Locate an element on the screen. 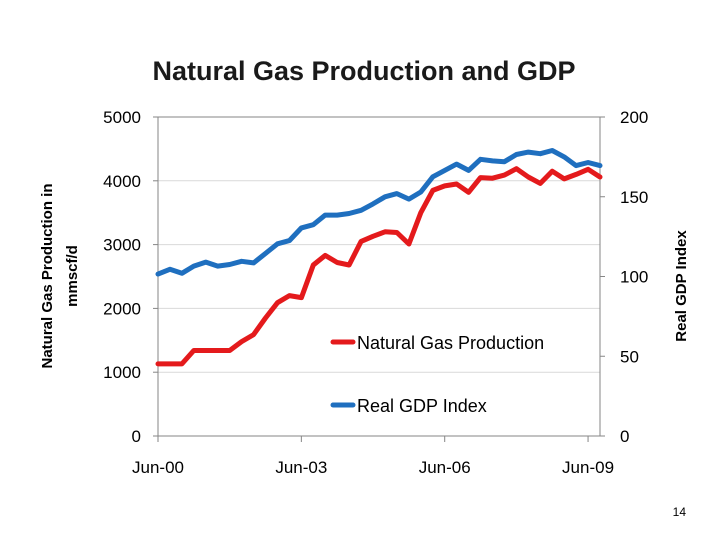 The width and height of the screenshot is (728, 546). x-tick-label: Jun-03 is located at coordinates (301, 467).